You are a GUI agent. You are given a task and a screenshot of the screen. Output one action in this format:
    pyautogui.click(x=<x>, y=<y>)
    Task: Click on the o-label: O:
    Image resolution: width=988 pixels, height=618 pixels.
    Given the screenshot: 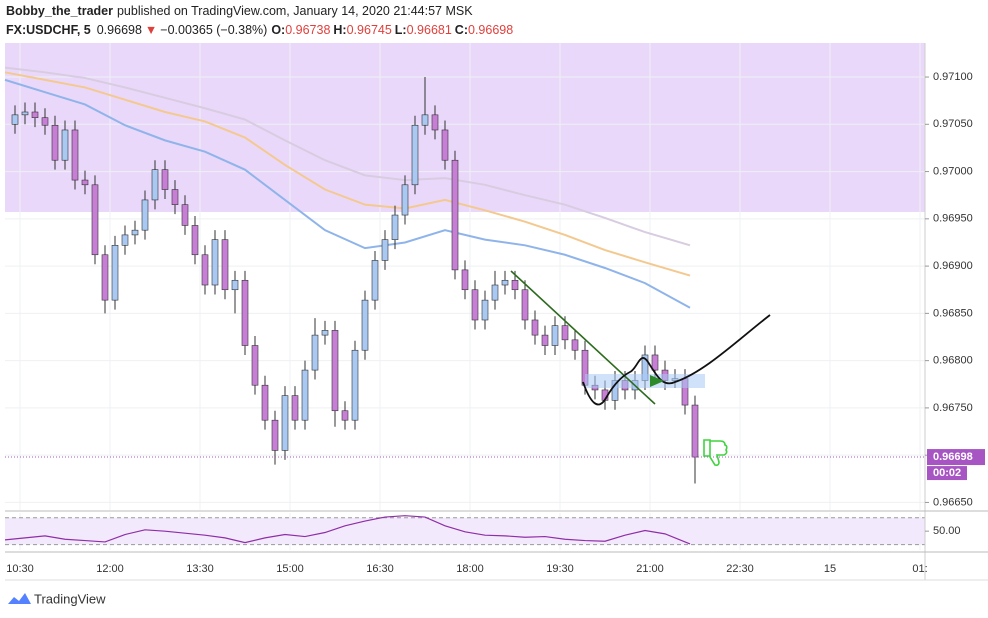 What is the action you would take?
    pyautogui.click(x=278, y=30)
    